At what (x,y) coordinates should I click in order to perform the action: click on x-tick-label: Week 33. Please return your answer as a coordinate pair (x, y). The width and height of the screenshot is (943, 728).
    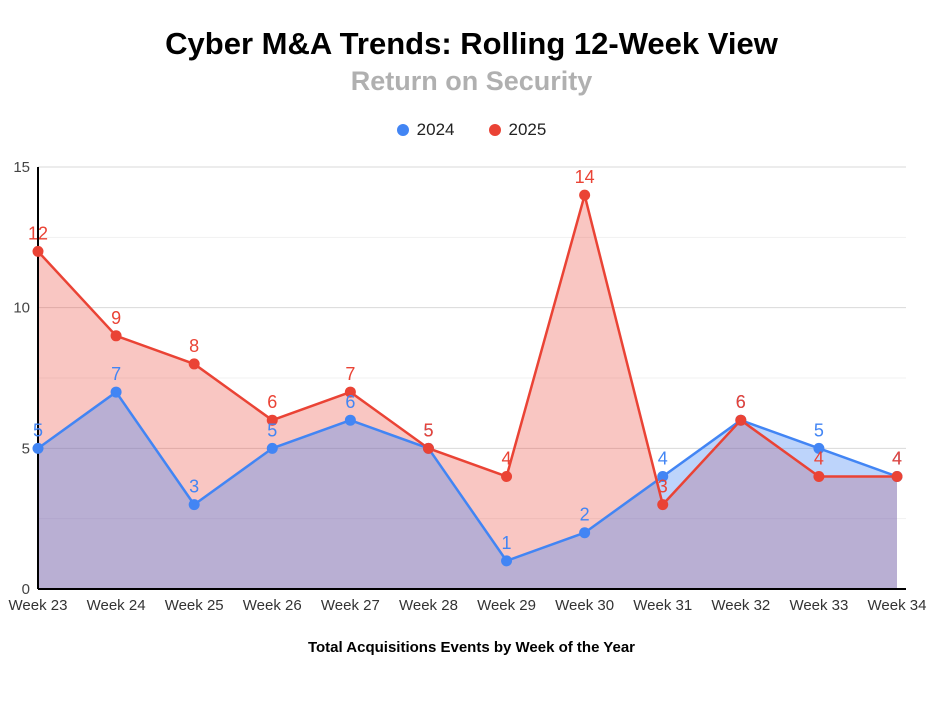
    Looking at the image, I should click on (818, 605).